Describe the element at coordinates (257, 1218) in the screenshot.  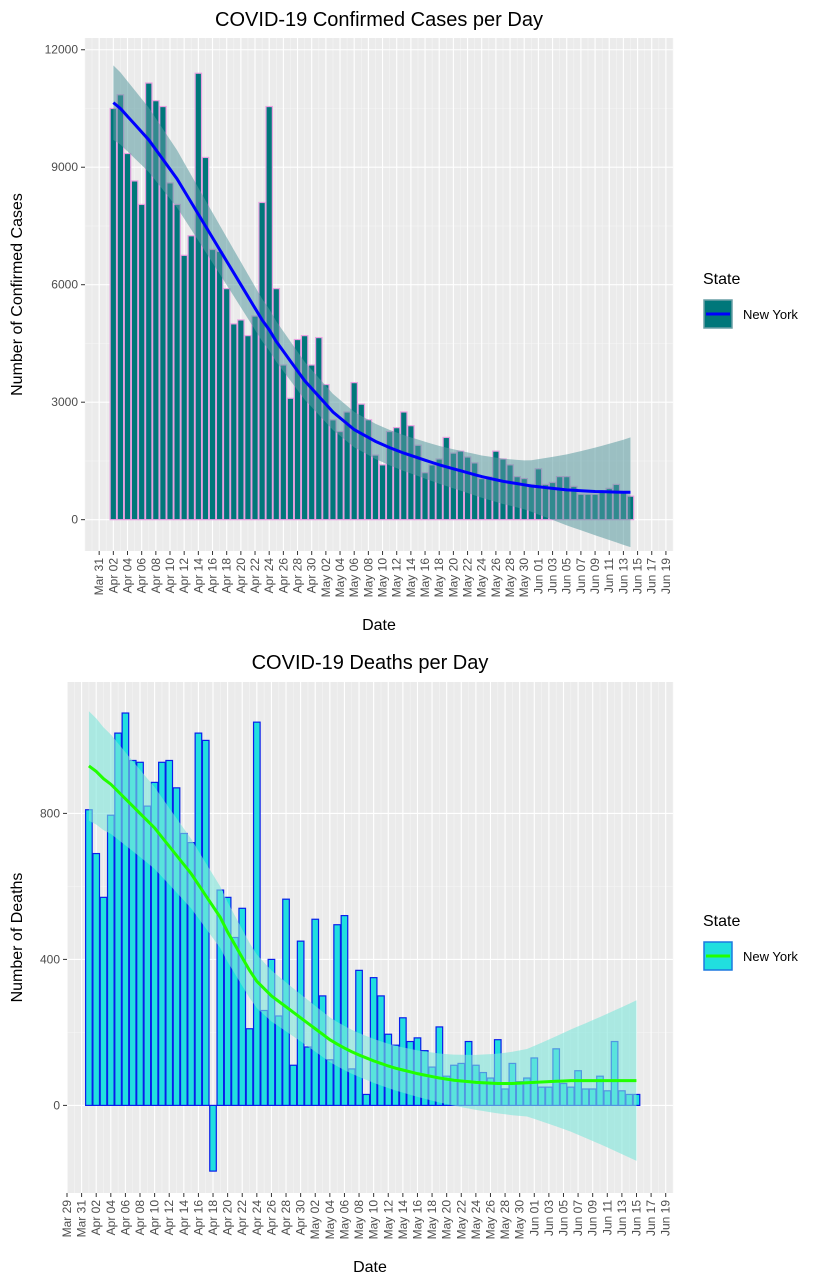
I see `deaths-x-tick-label: Apr 24` at that location.